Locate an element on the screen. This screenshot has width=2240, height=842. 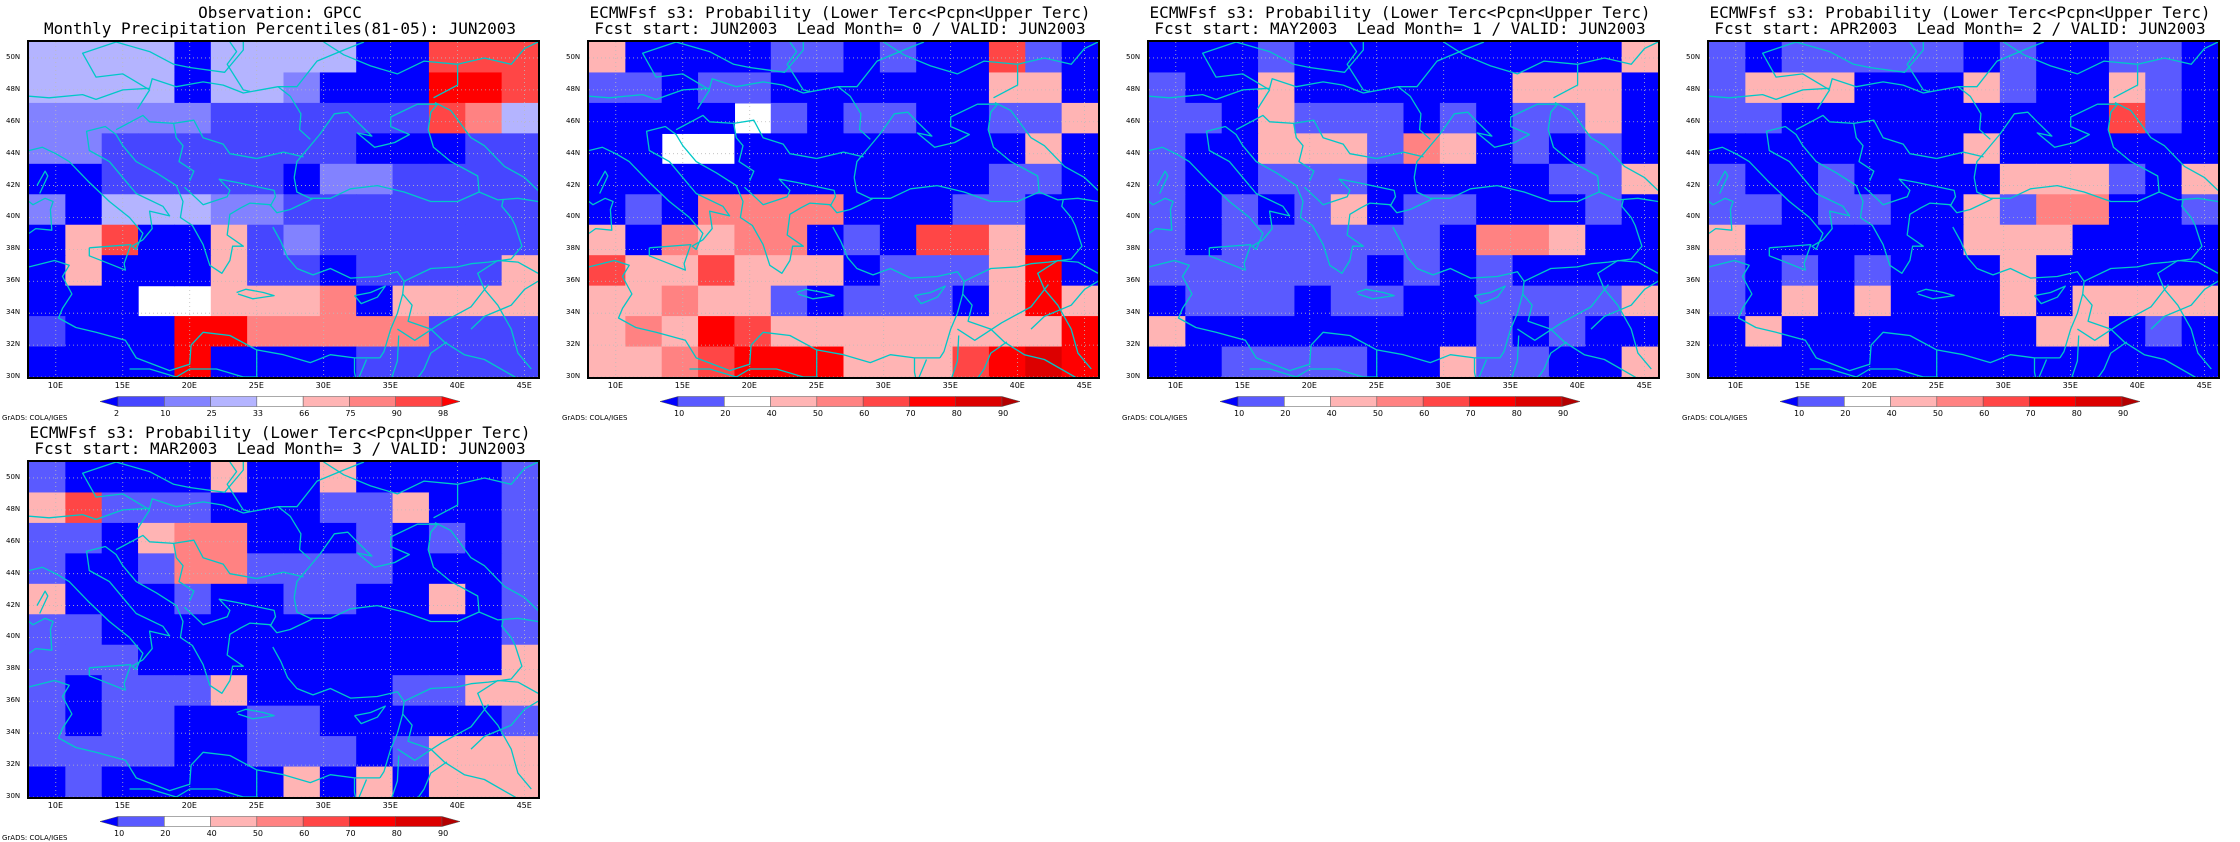
lat-tick-label: 34N is located at coordinates (13, 312).